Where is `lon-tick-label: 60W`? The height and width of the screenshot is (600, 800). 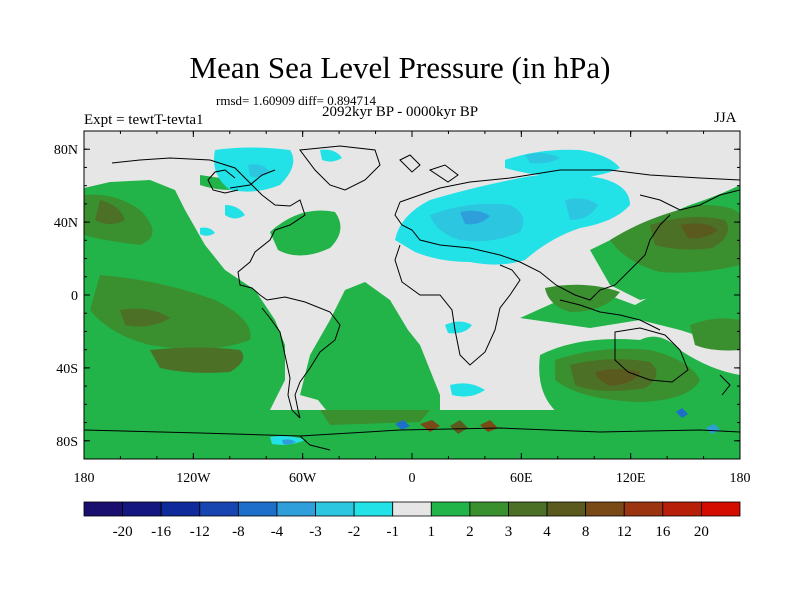 lon-tick-label: 60W is located at coordinates (303, 478).